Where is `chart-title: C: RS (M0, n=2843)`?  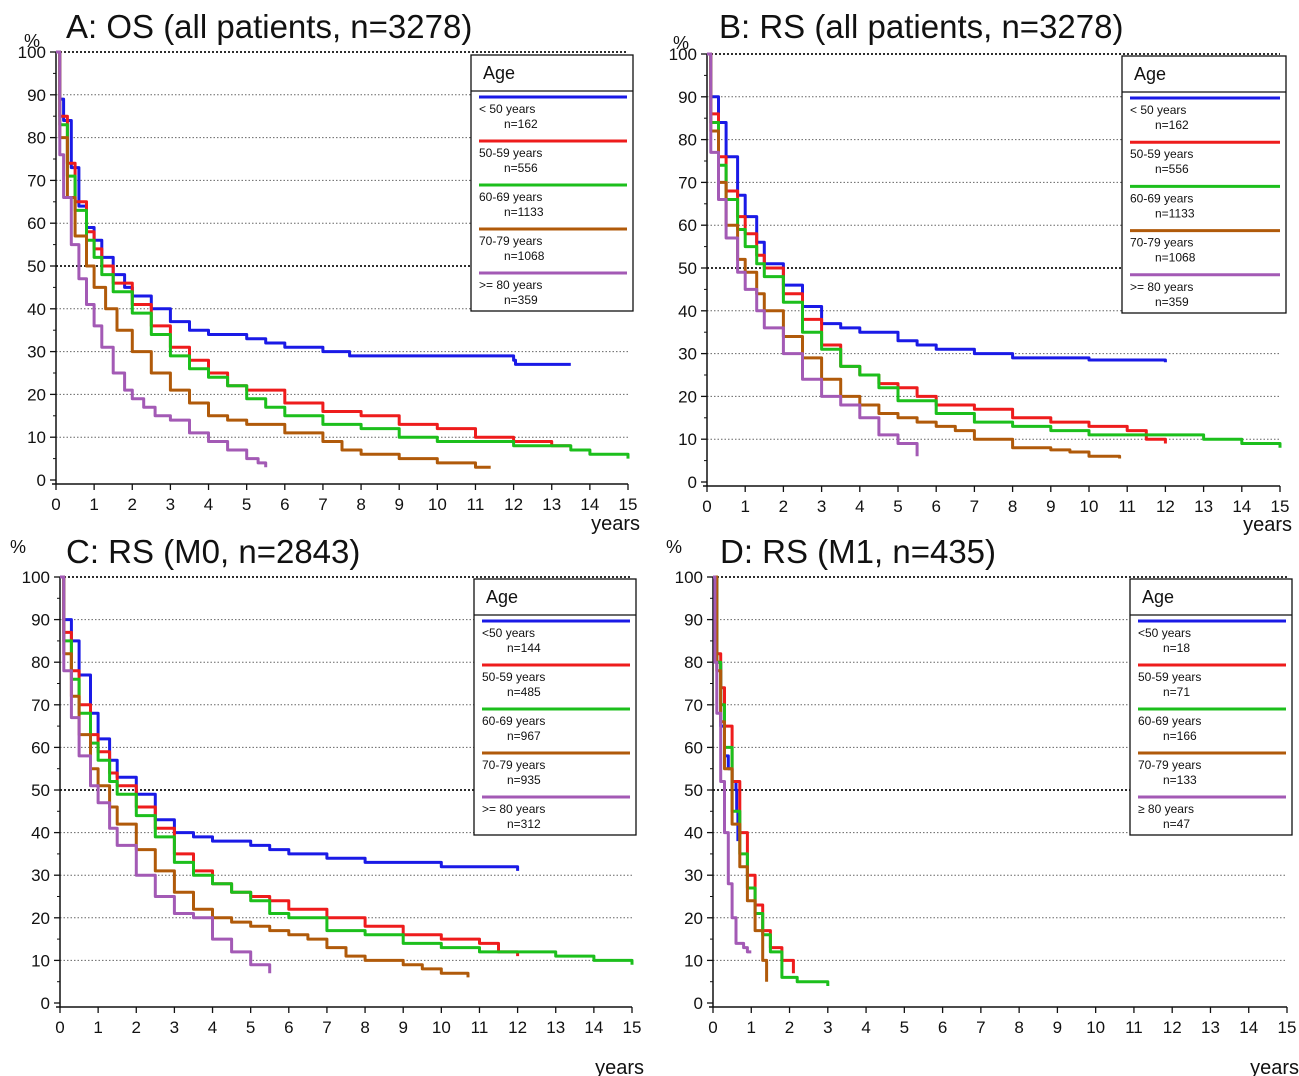
chart-title: C: RS (M0, n=2843) is located at coordinates (213, 551).